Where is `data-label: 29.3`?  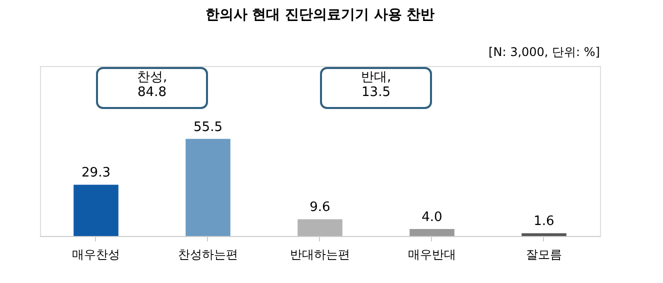
data-label: 29.3 is located at coordinates (96, 173).